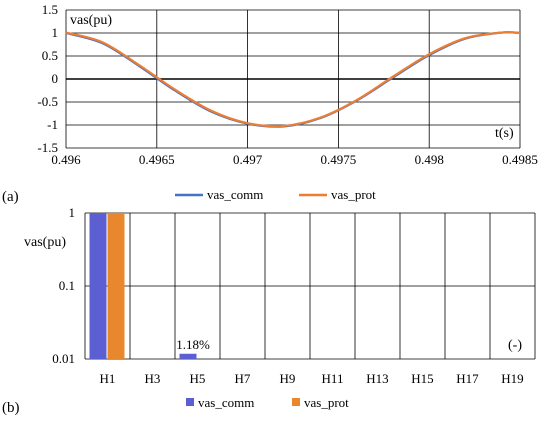 The height and width of the screenshot is (423, 550). What do you see at coordinates (248, 159) in the screenshot?
I see `chart-a-x-tick: 0.497` at bounding box center [248, 159].